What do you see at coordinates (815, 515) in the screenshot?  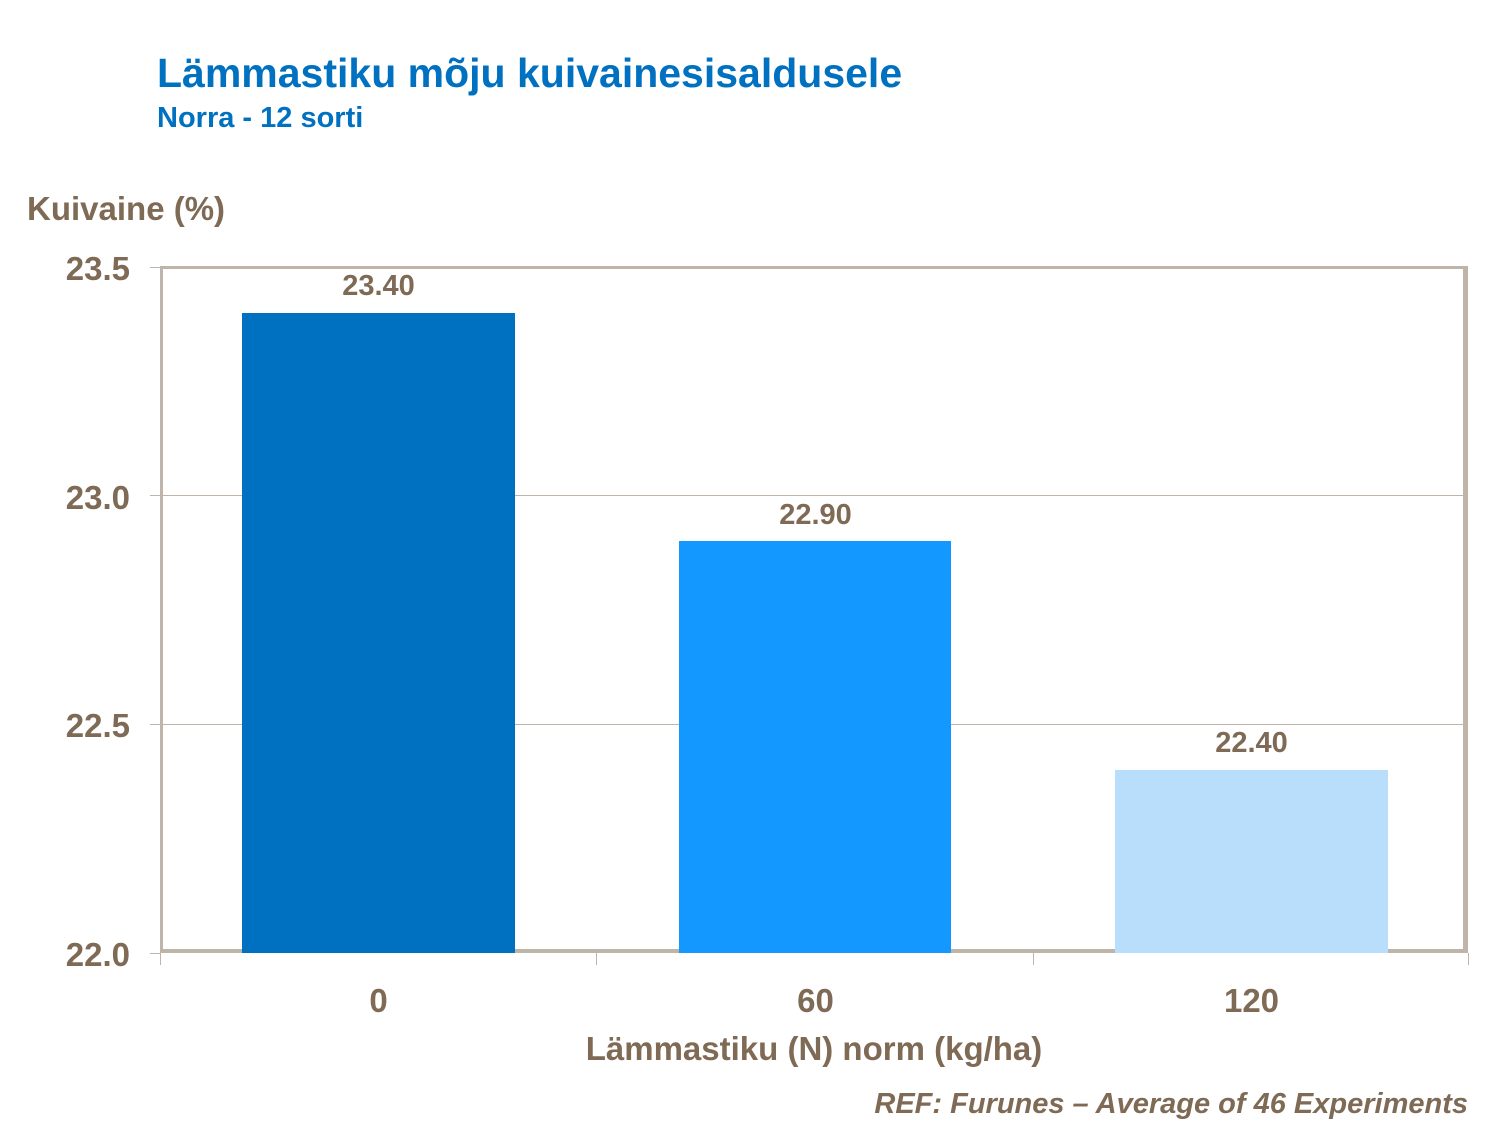 I see `bar-value-label: 22.90` at bounding box center [815, 515].